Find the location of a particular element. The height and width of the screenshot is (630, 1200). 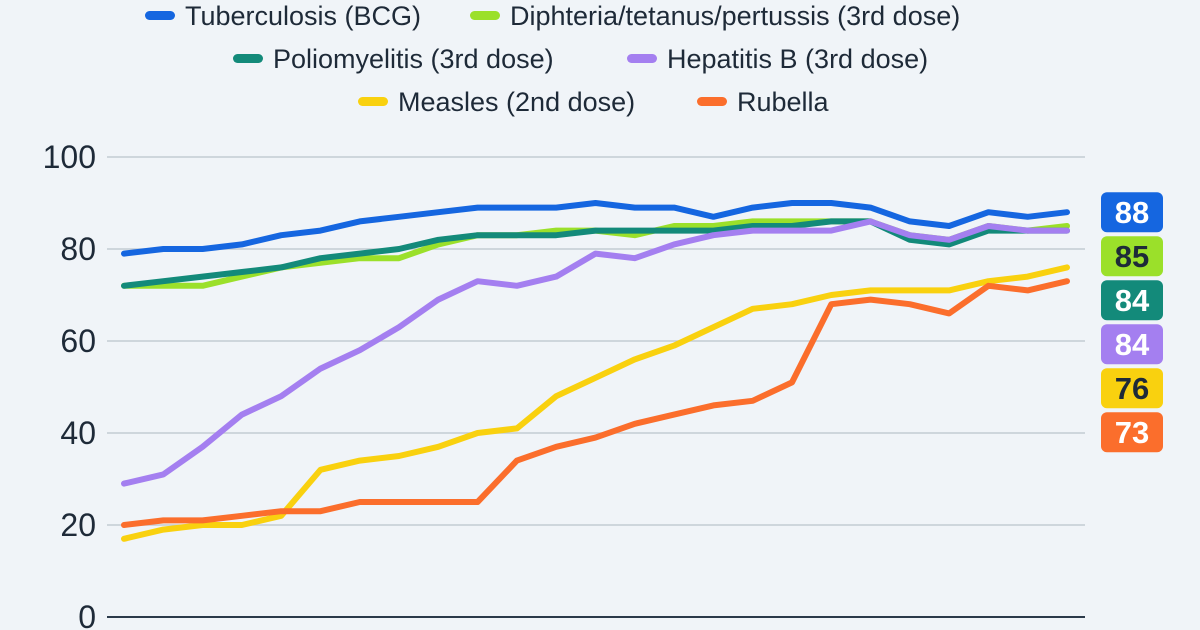

legend-item-tuberculosis: Tuberculosis (BCG) is located at coordinates (283, 16).